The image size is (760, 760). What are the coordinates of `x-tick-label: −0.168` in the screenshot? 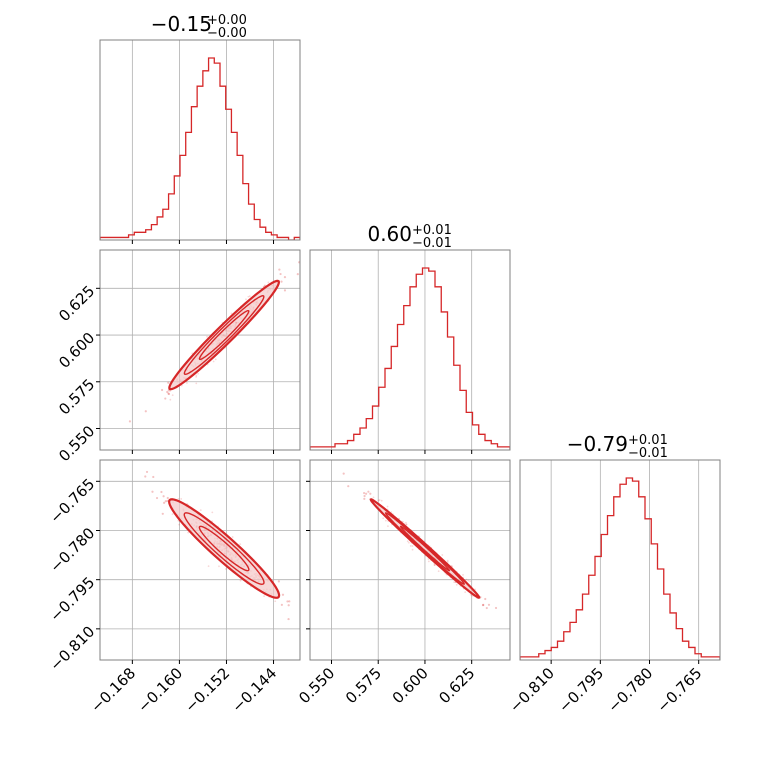 It's located at (113, 690).